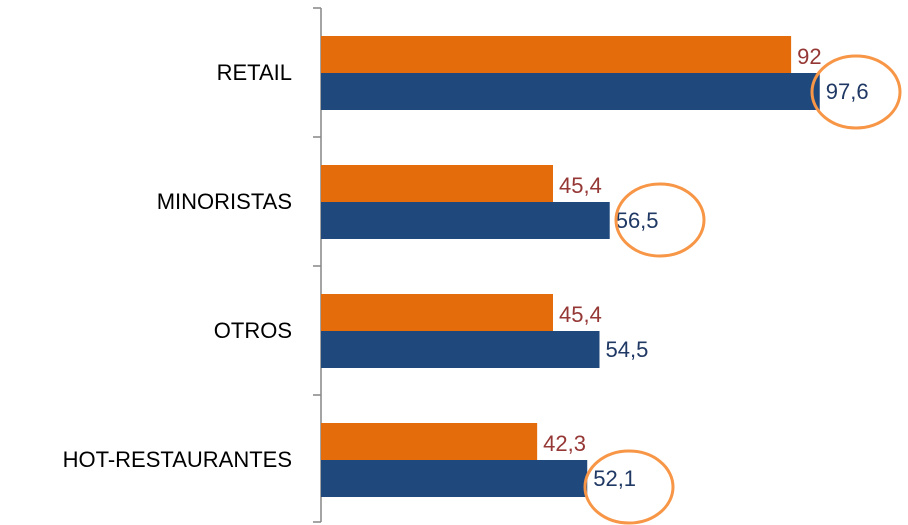 This screenshot has width=908, height=525. Describe the element at coordinates (224, 201) in the screenshot. I see `category-label: MINORISTAS` at that location.